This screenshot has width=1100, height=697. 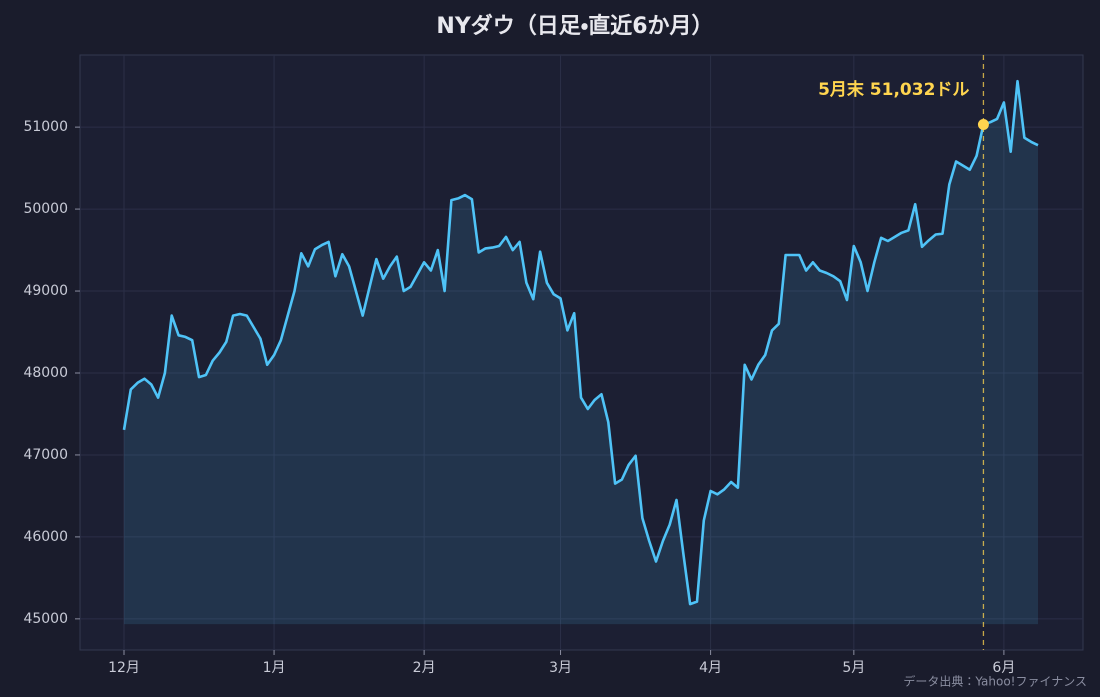 What do you see at coordinates (424, 668) in the screenshot?
I see `x-tick-label: 2月` at bounding box center [424, 668].